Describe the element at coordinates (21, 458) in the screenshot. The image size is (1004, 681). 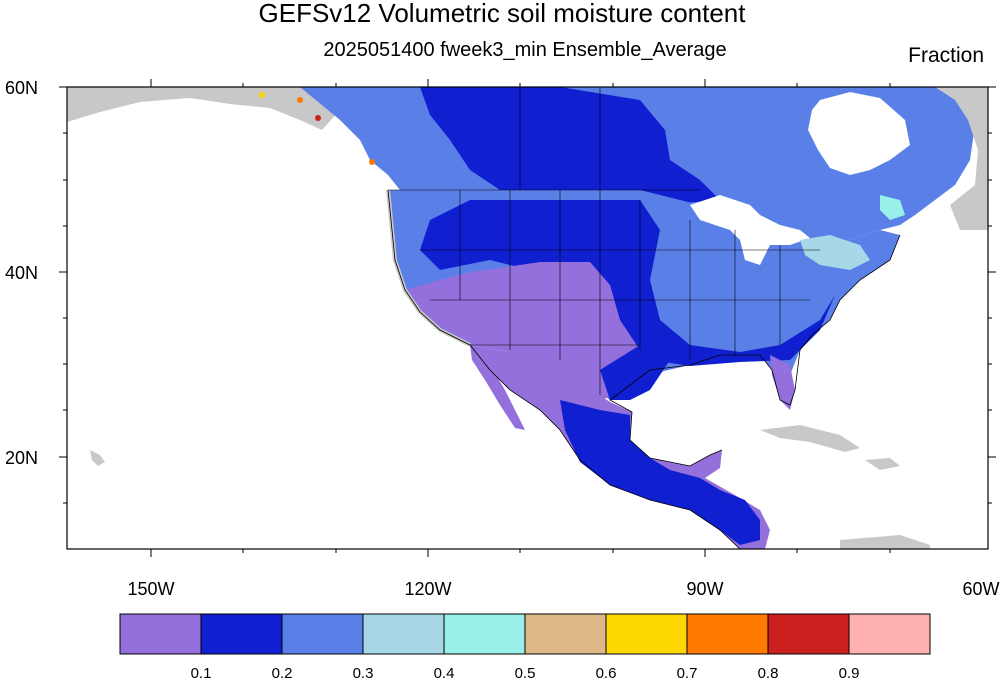
I see `lat-label-20n: 20N` at that location.